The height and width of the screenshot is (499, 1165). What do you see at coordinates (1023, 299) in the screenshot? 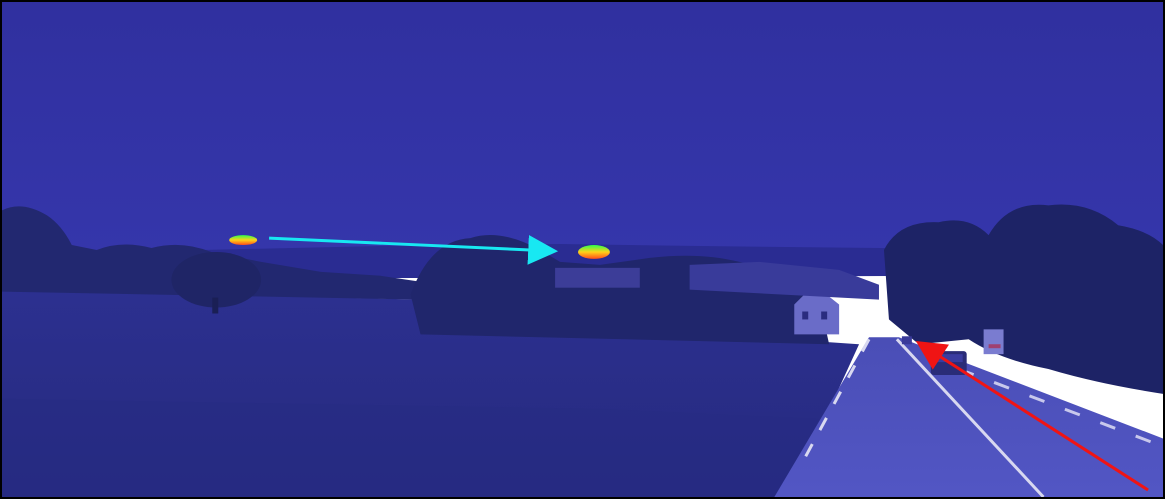
I see `right-trees` at bounding box center [1023, 299].